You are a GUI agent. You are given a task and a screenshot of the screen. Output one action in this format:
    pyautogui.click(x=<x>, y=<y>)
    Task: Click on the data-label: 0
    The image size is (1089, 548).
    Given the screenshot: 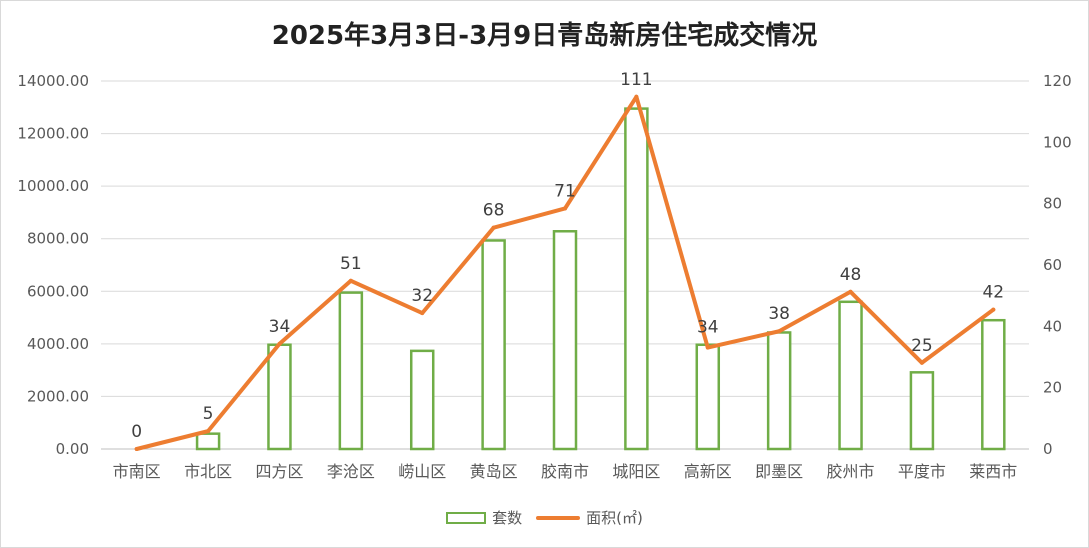 What is the action you would take?
    pyautogui.click(x=136, y=432)
    